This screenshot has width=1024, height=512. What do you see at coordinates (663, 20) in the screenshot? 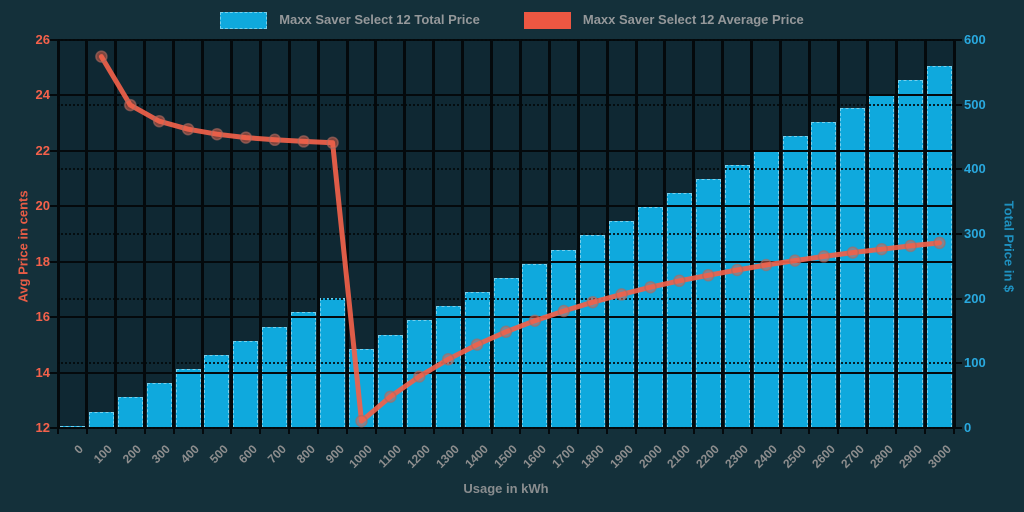
I see `legend-item-average-price: Maxx Saver Select 12 Average Price` at bounding box center [663, 20].